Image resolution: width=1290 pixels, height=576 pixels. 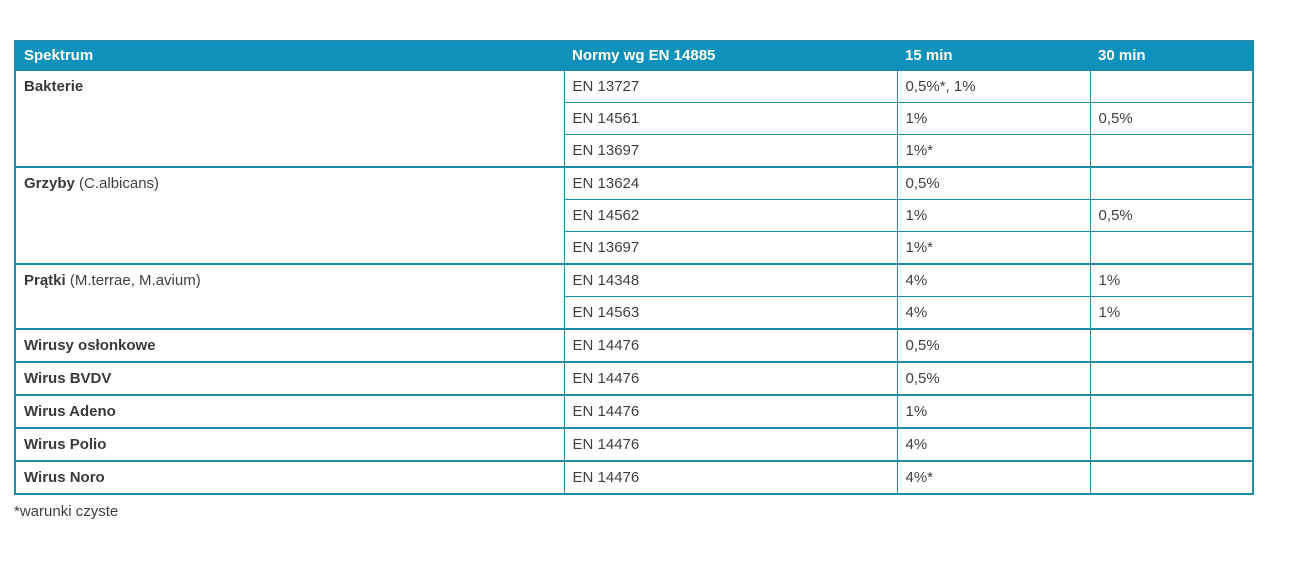 I want to click on table-row: Wirus Noro EN 14476 4%*, so click(x=634, y=477).